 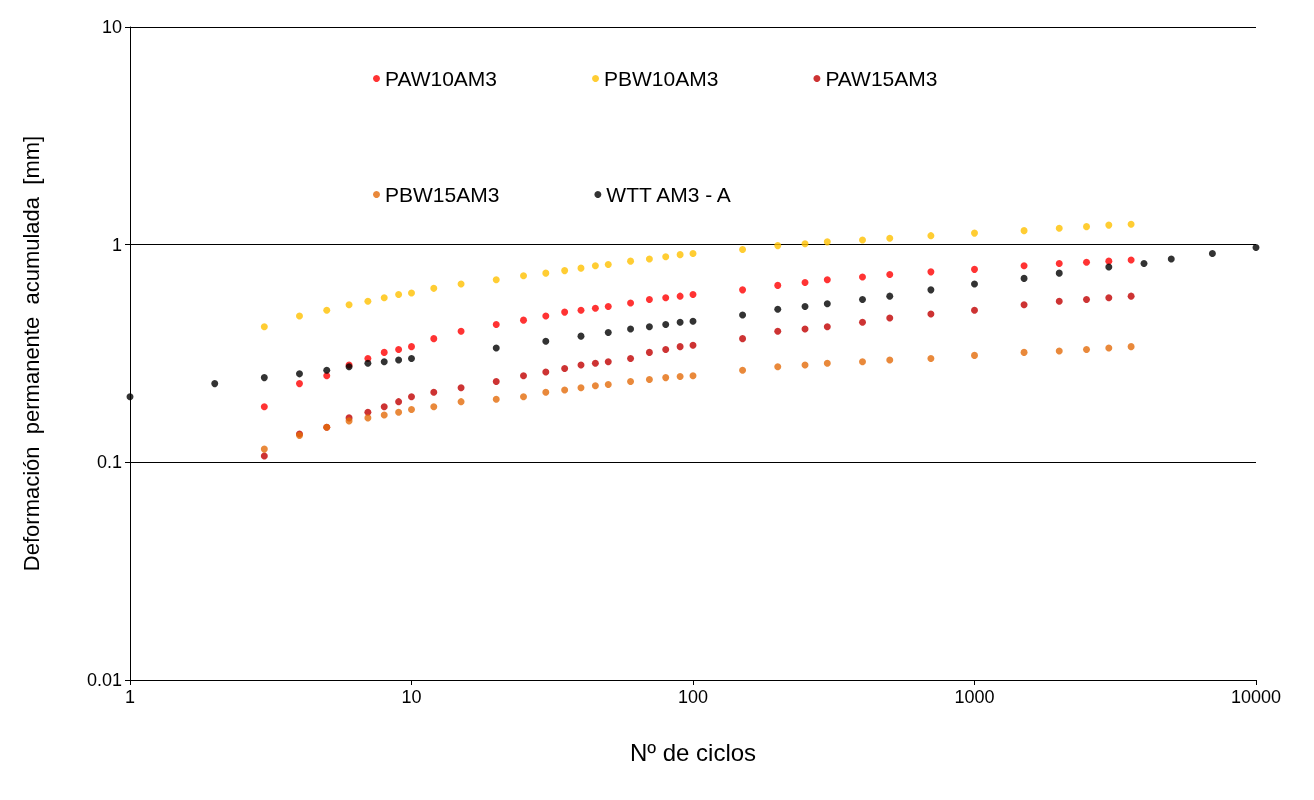 I want to click on x-tick-label: 10, so click(x=411, y=697).